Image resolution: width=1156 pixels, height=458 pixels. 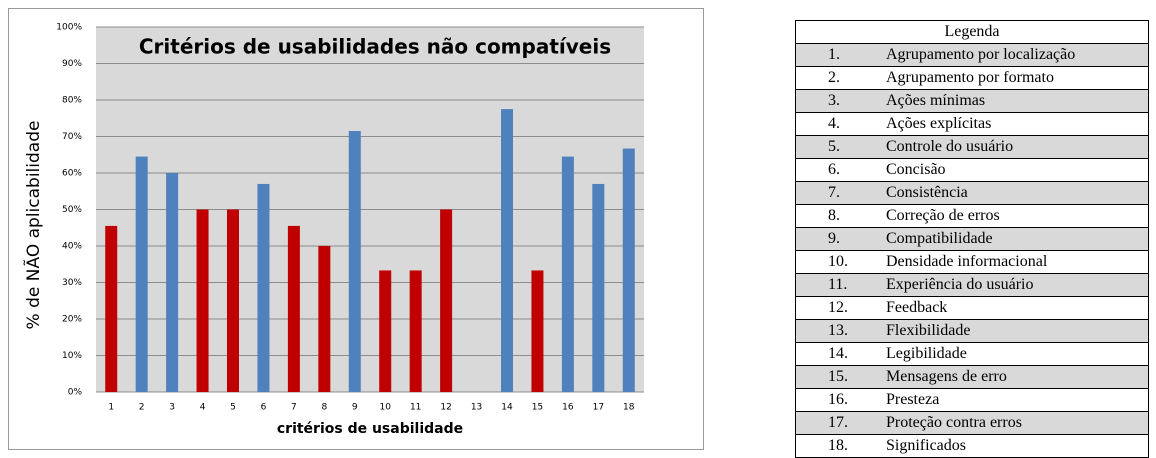 What do you see at coordinates (629, 408) in the screenshot?
I see `x-tick-label: 18` at bounding box center [629, 408].